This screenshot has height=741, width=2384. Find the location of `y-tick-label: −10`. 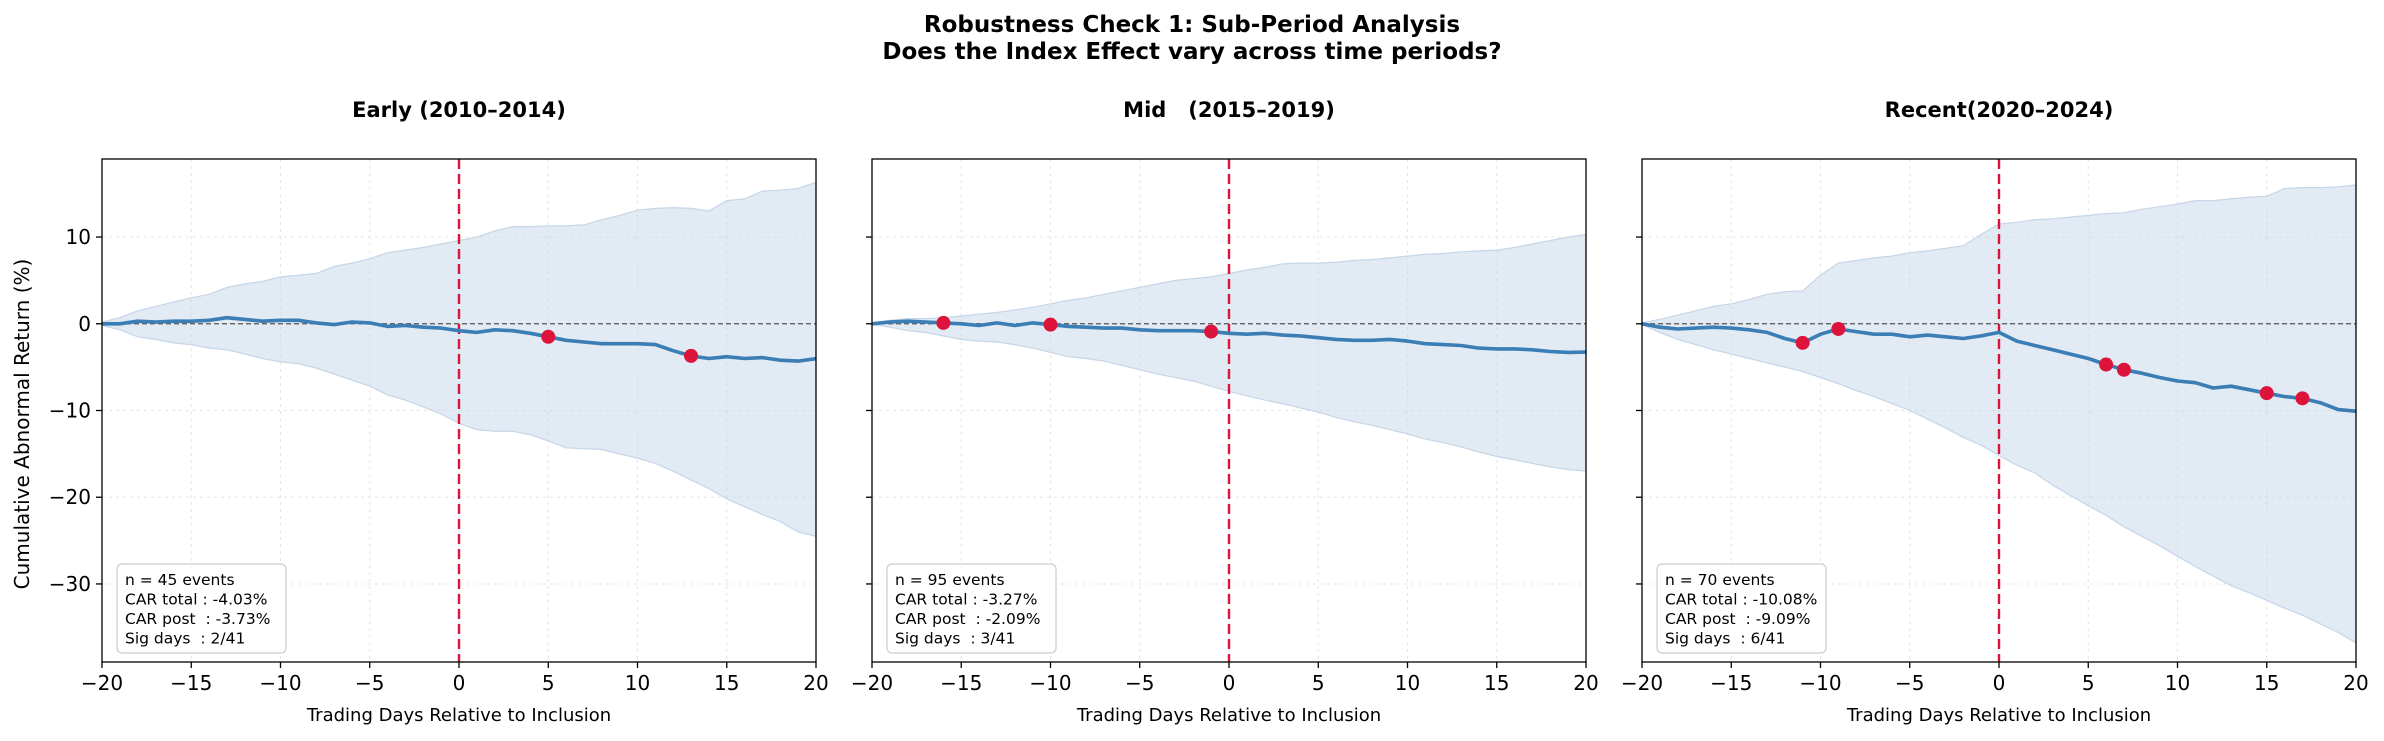

y-tick-label: −10 is located at coordinates (70, 411).